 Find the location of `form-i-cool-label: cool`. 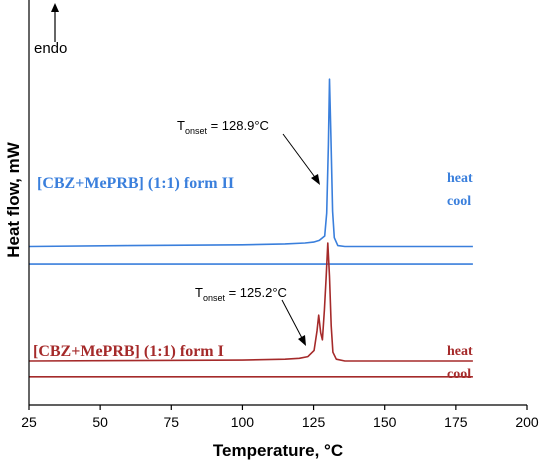

form-i-cool-label: cool is located at coordinates (459, 374).